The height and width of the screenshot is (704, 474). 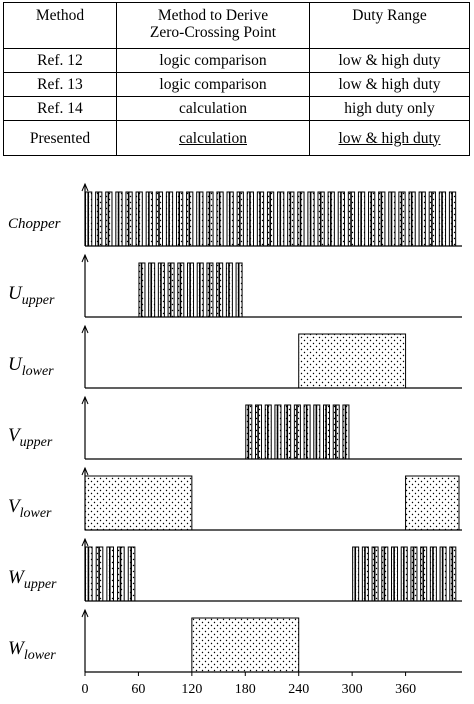 What do you see at coordinates (32, 579) in the screenshot?
I see `signal-label: Wupper` at bounding box center [32, 579].